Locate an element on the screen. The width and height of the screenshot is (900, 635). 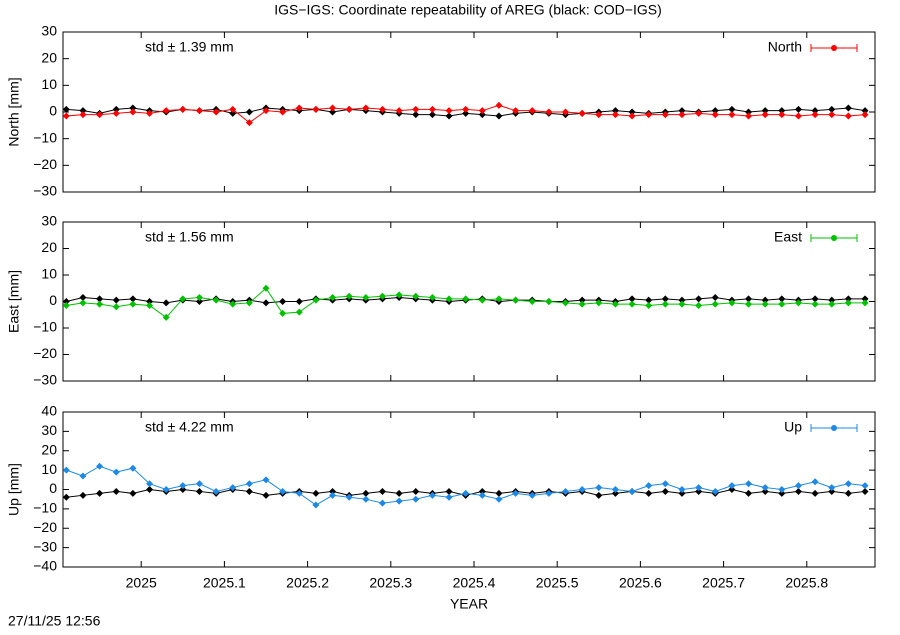
y-axis-label: Up [mm] is located at coordinates (14, 489).